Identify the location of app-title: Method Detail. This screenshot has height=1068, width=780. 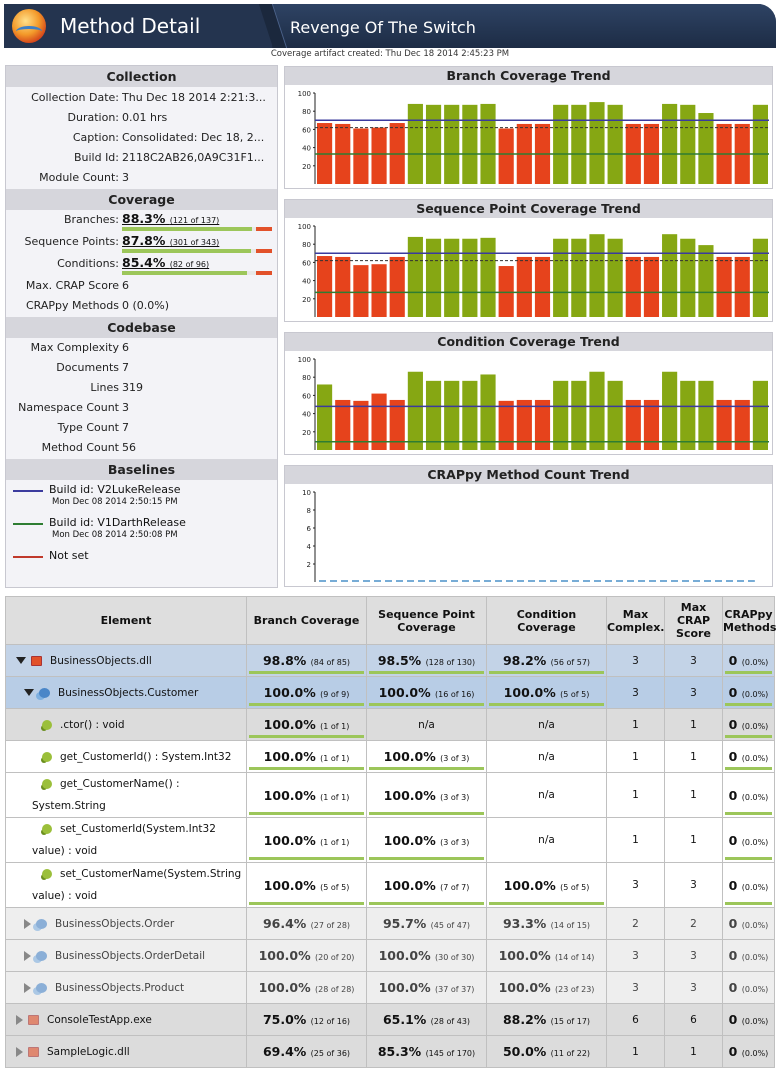
(130, 26).